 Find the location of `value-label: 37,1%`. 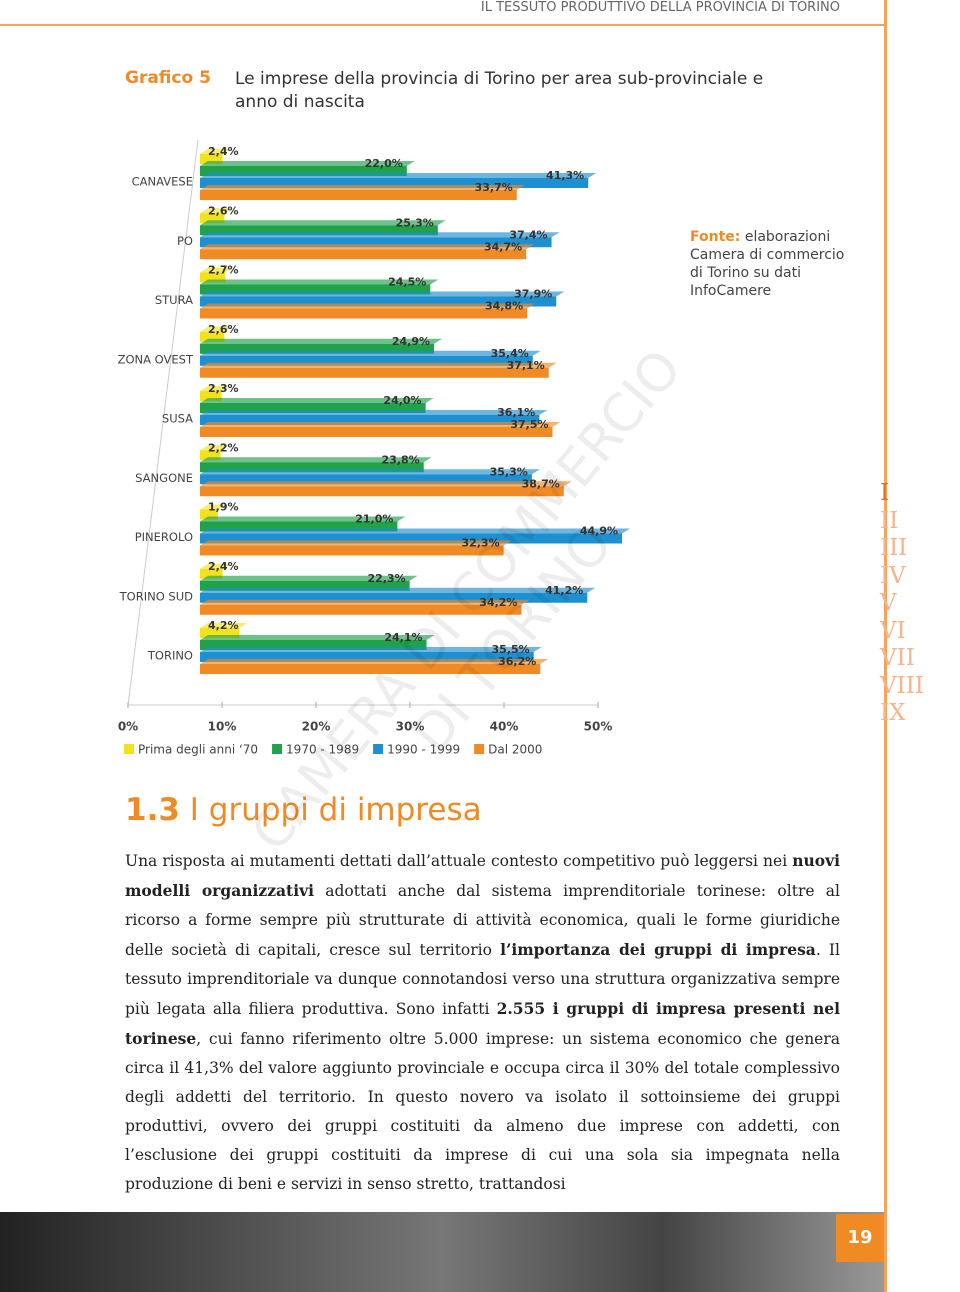

value-label: 37,1% is located at coordinates (526, 365).